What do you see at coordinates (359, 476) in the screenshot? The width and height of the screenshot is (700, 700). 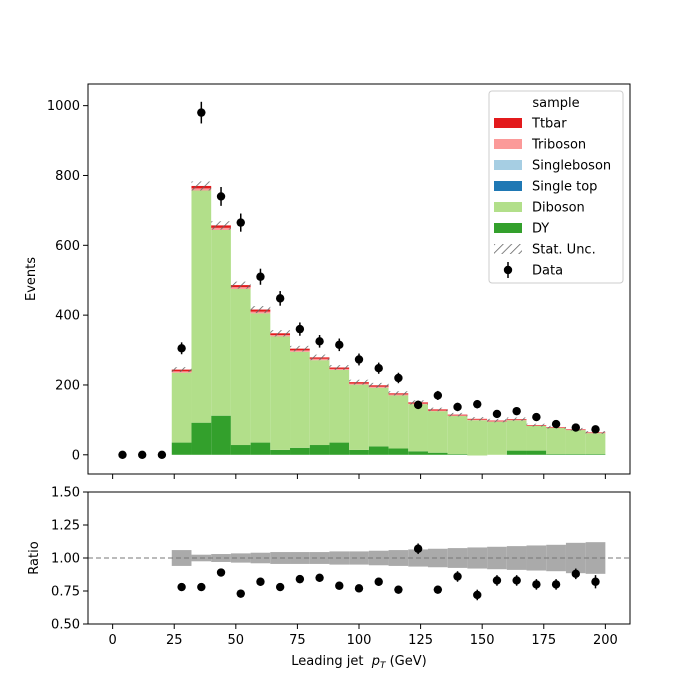 I see `main-x-ticks` at bounding box center [359, 476].